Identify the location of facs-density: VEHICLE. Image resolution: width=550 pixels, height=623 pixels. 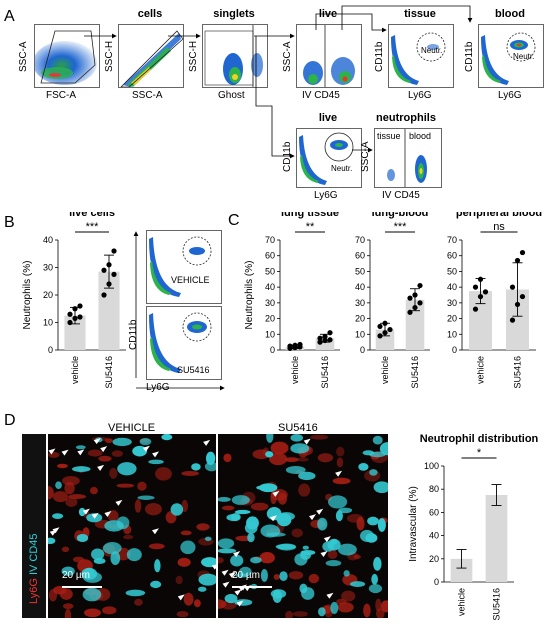
(180, 266).